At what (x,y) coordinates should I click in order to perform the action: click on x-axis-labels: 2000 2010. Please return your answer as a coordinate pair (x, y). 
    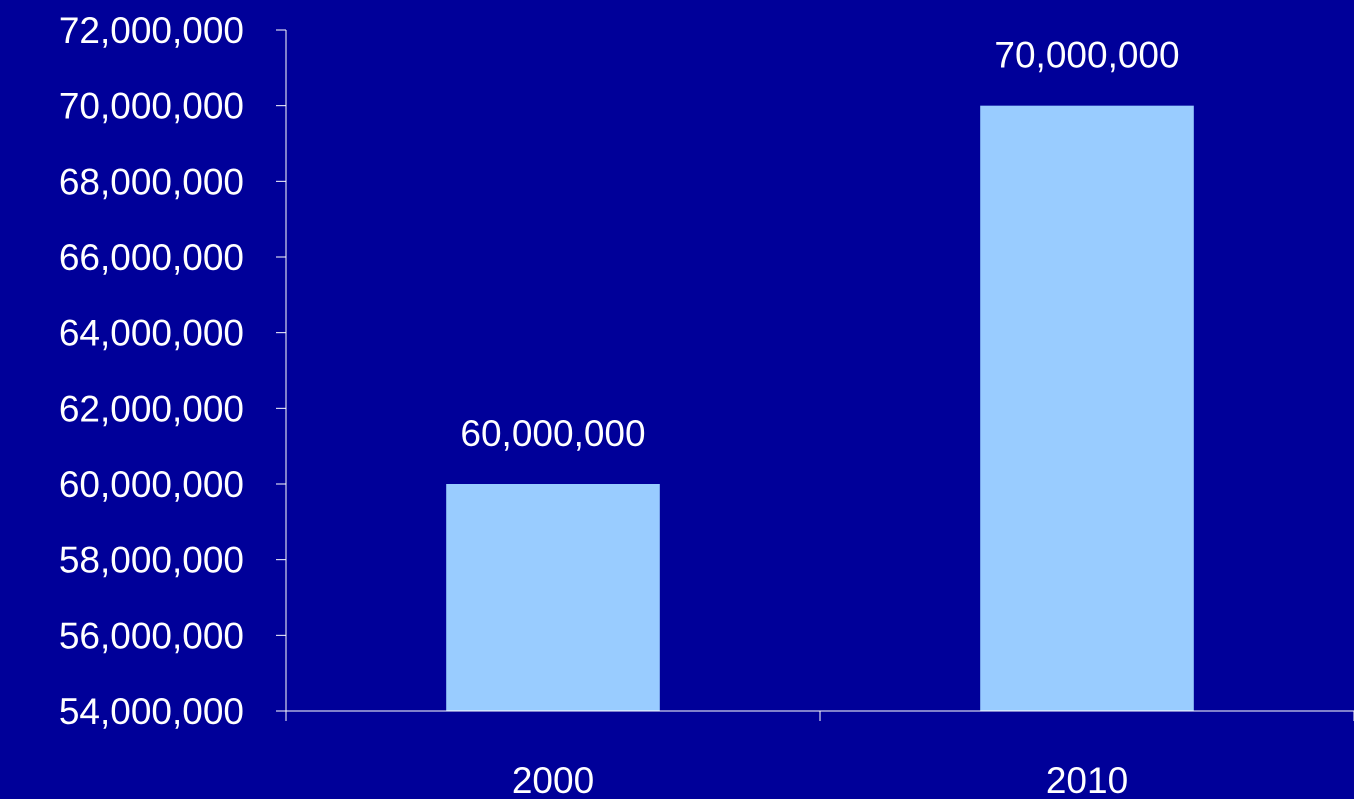
    Looking at the image, I should click on (820, 779).